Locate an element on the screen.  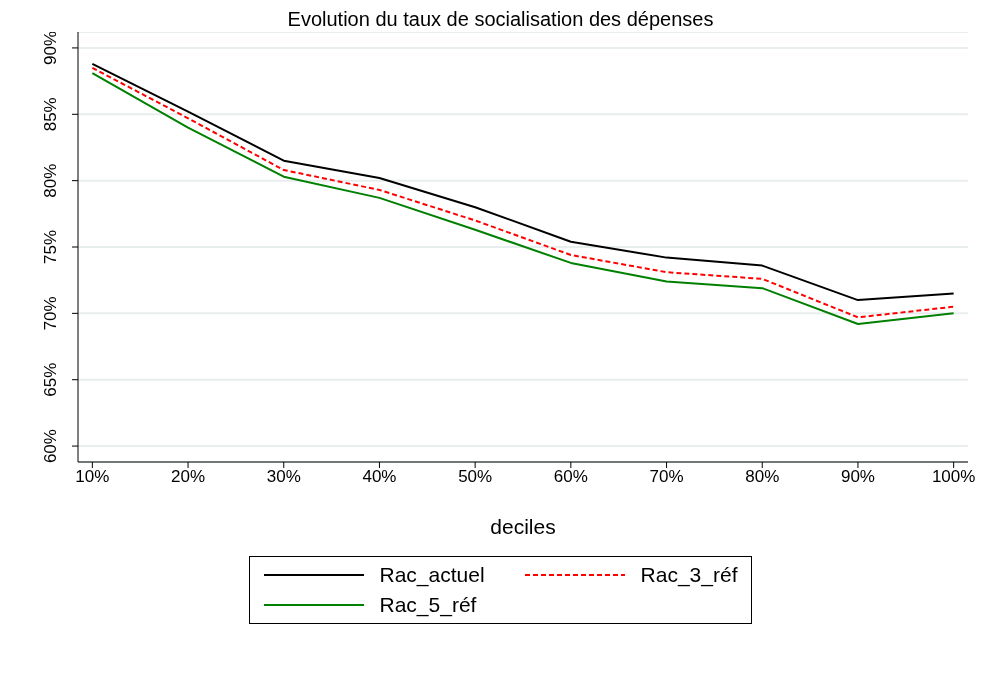
legend-label: Rac_actuel is located at coordinates (432, 575).